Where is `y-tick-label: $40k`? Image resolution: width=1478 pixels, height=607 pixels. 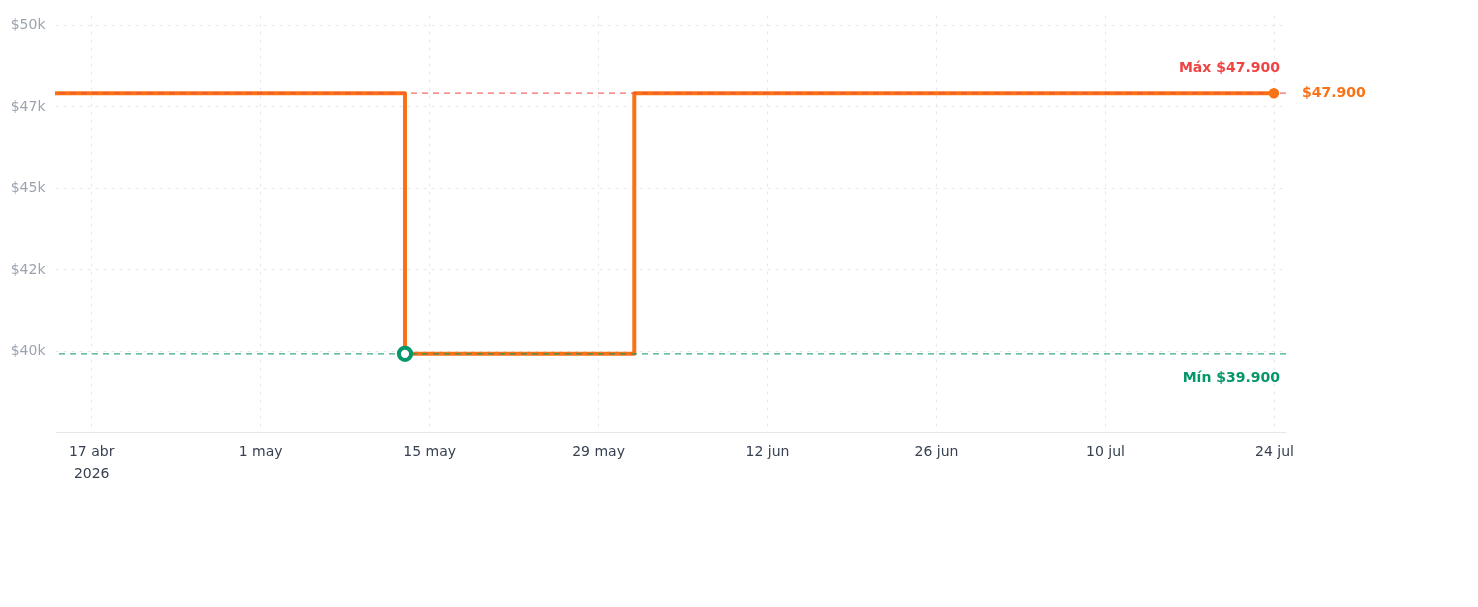 y-tick-label: $40k is located at coordinates (28, 350).